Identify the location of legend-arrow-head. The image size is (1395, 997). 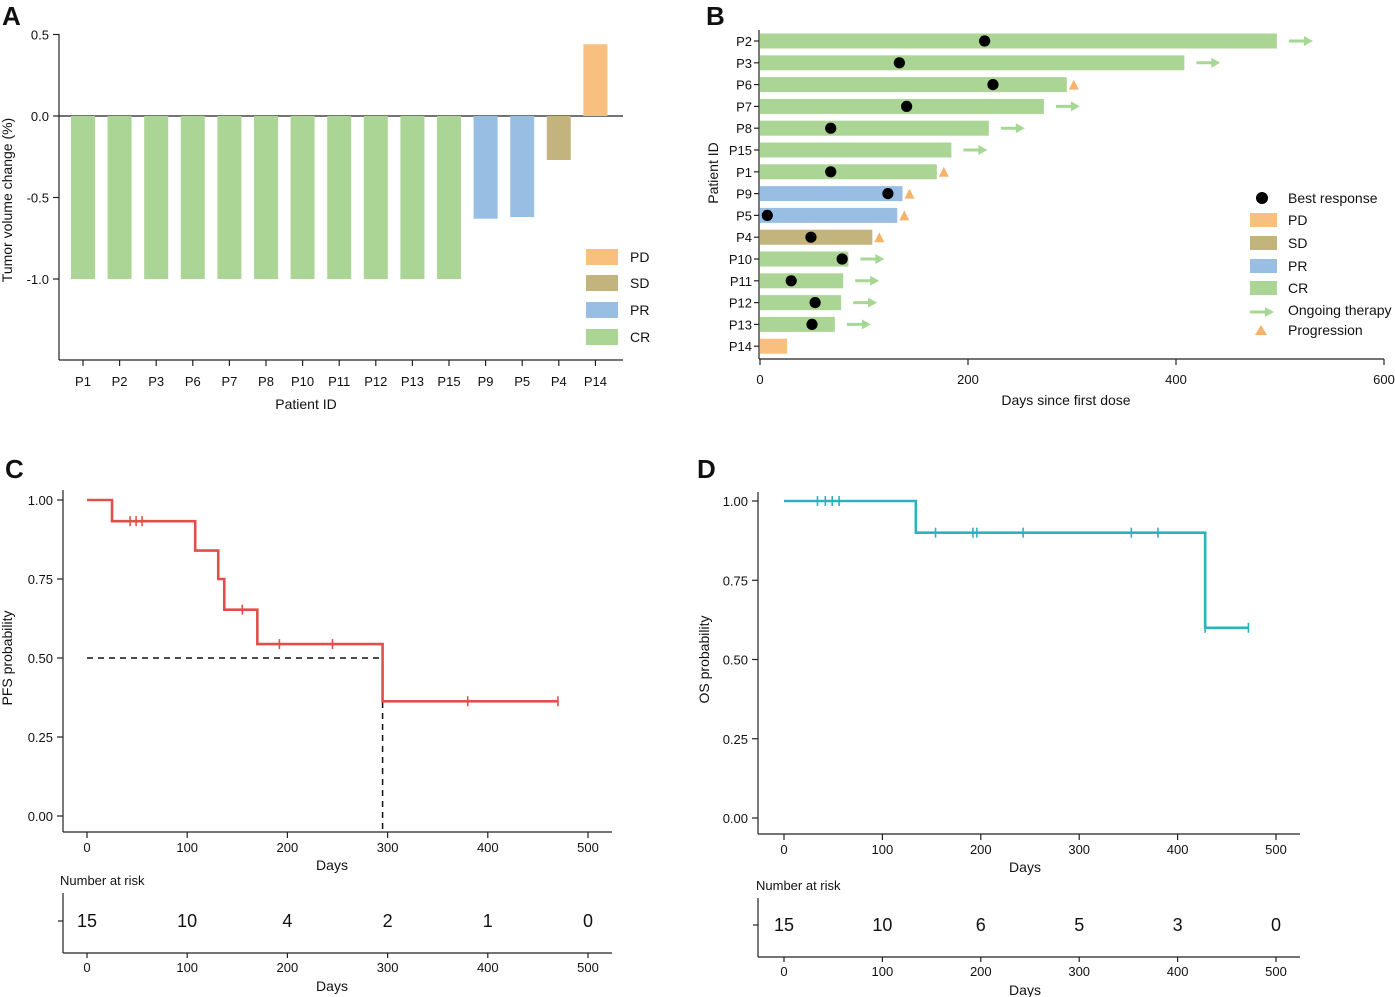
(1269, 312).